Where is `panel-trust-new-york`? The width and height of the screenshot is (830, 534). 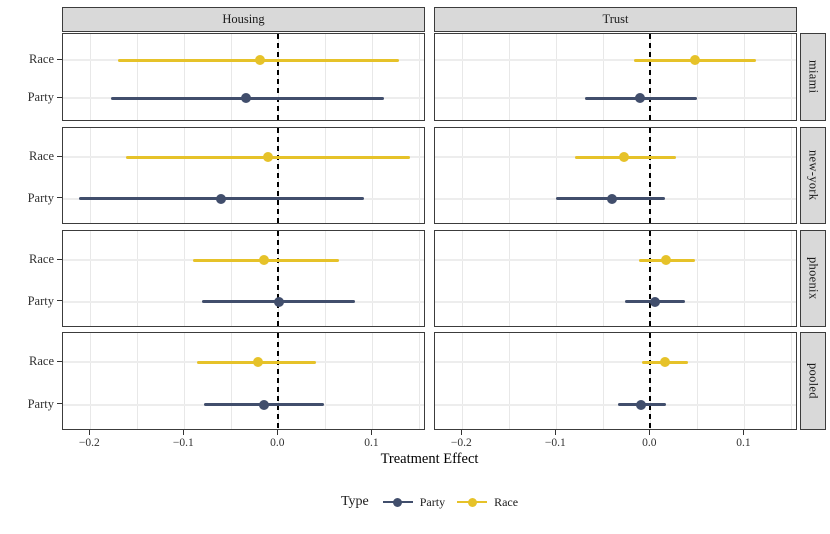 panel-trust-new-york is located at coordinates (615, 175).